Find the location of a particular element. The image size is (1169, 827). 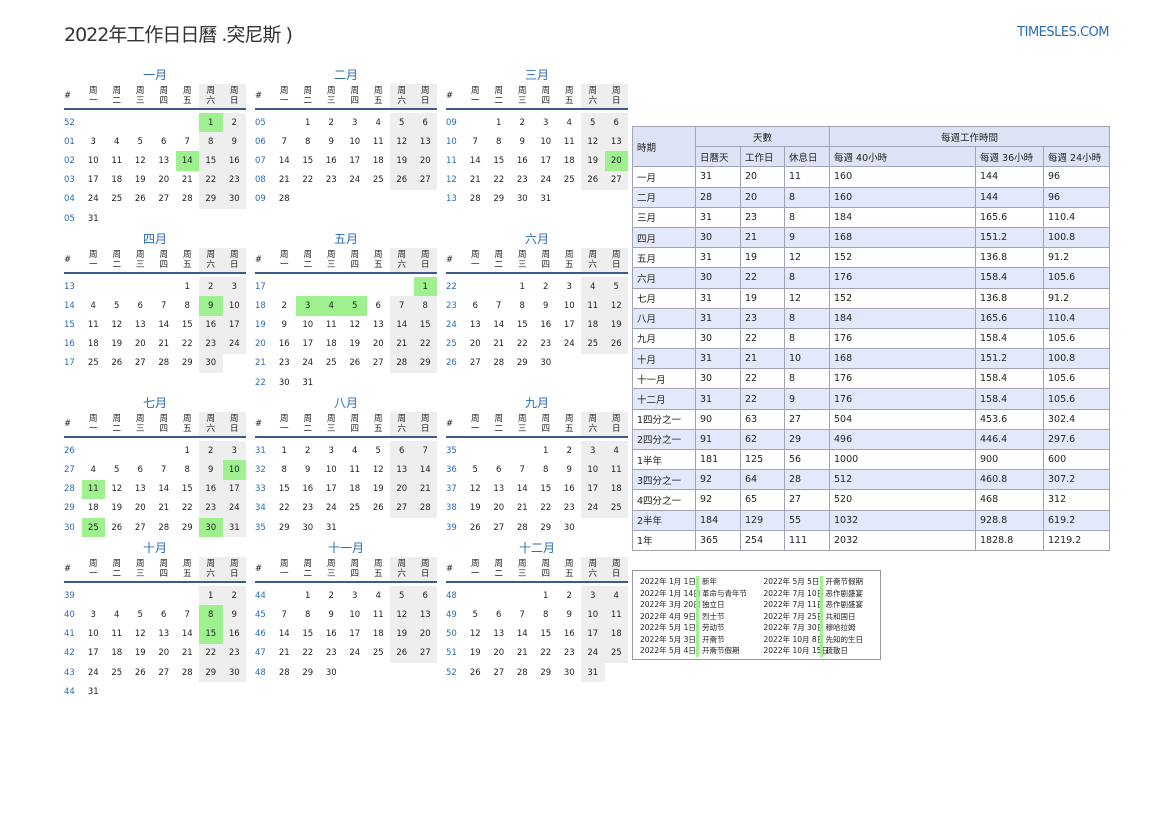

month-name: 九月 is located at coordinates (536, 403).